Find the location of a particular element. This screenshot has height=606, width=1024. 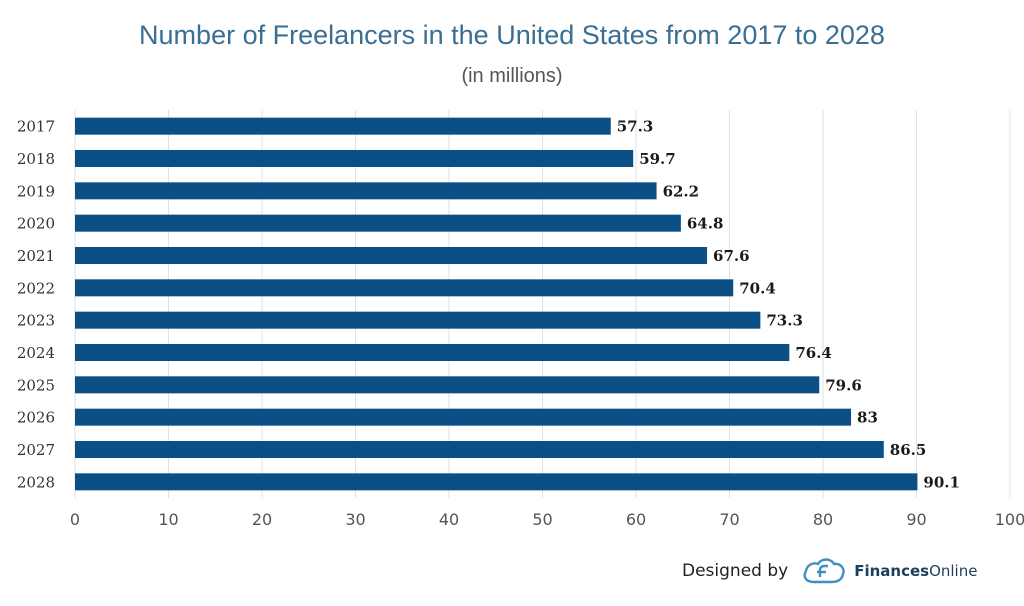

category-label: 2020 is located at coordinates (36, 224).